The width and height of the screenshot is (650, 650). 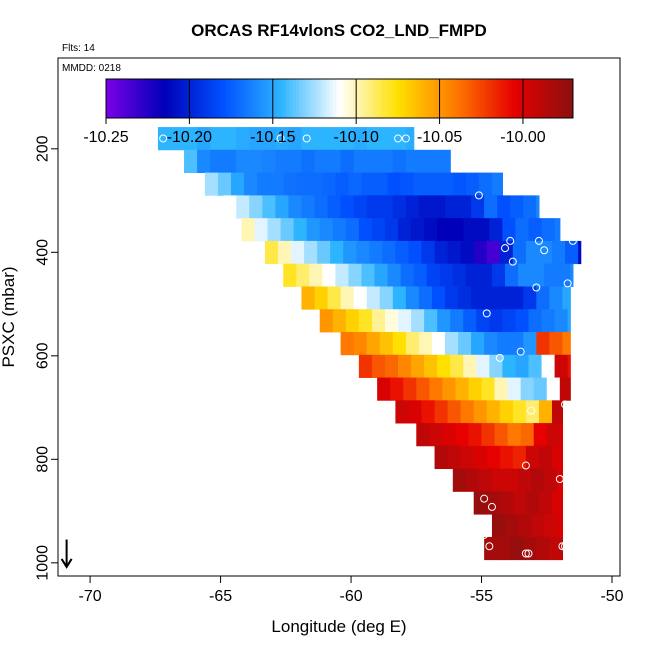 I want to click on y-axis-label: PSXC (mbar), so click(x=9, y=316).